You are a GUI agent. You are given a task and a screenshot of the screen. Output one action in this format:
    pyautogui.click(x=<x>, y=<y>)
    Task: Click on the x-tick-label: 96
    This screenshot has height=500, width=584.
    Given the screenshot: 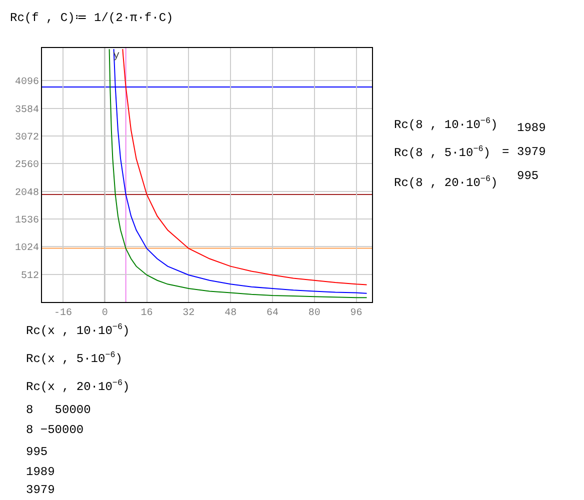 What is the action you would take?
    pyautogui.click(x=356, y=313)
    